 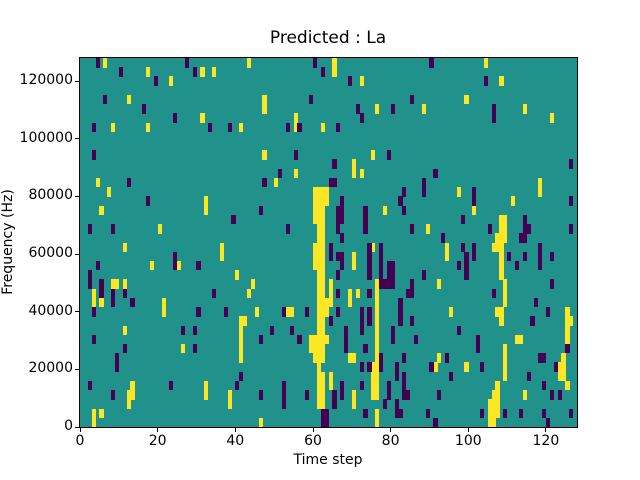 I want to click on x-tick-label: 120, so click(x=546, y=441).